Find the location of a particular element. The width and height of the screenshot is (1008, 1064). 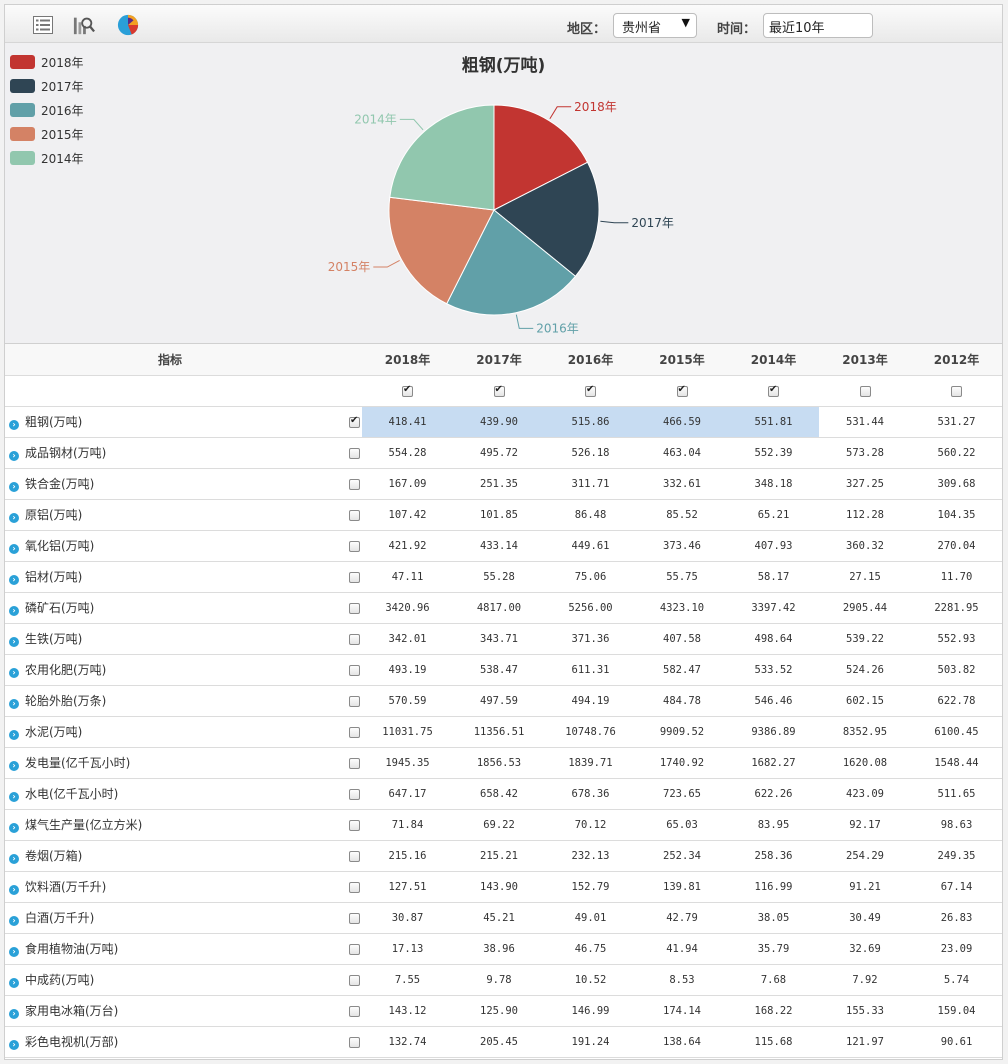

legend-item: 2016年 is located at coordinates (47, 110).